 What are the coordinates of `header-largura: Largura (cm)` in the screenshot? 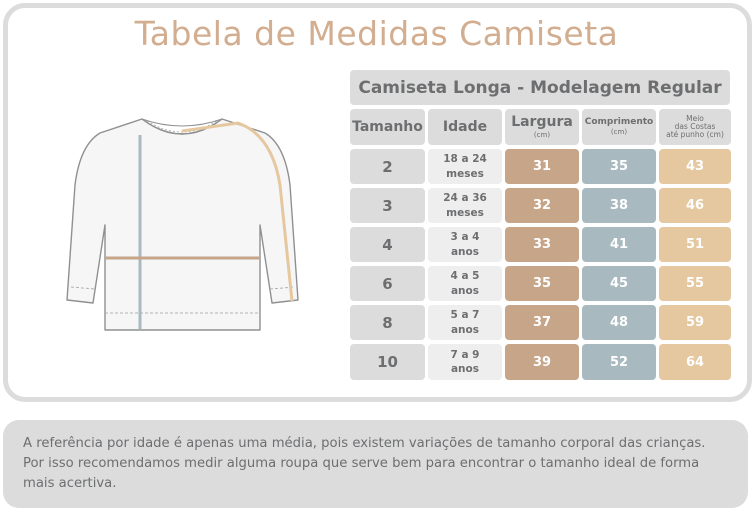 It's located at (542, 127).